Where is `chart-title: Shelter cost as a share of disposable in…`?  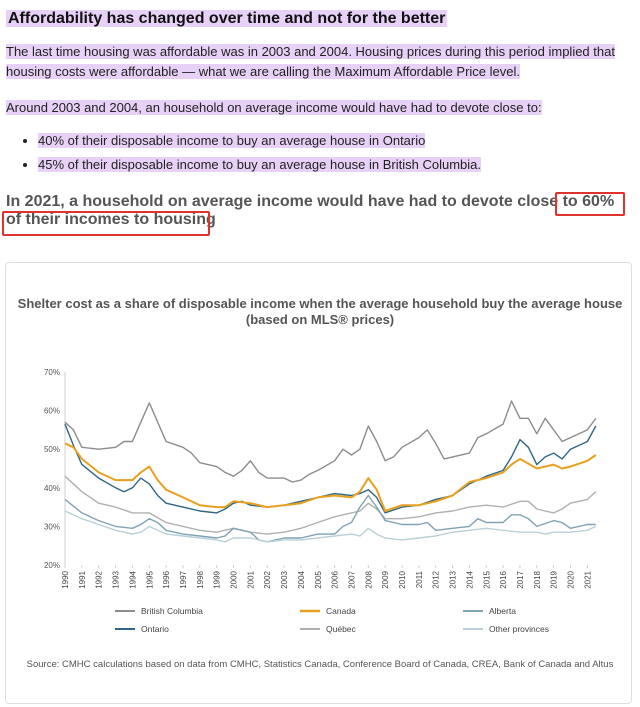 chart-title: Shelter cost as a share of disposable in… is located at coordinates (320, 311).